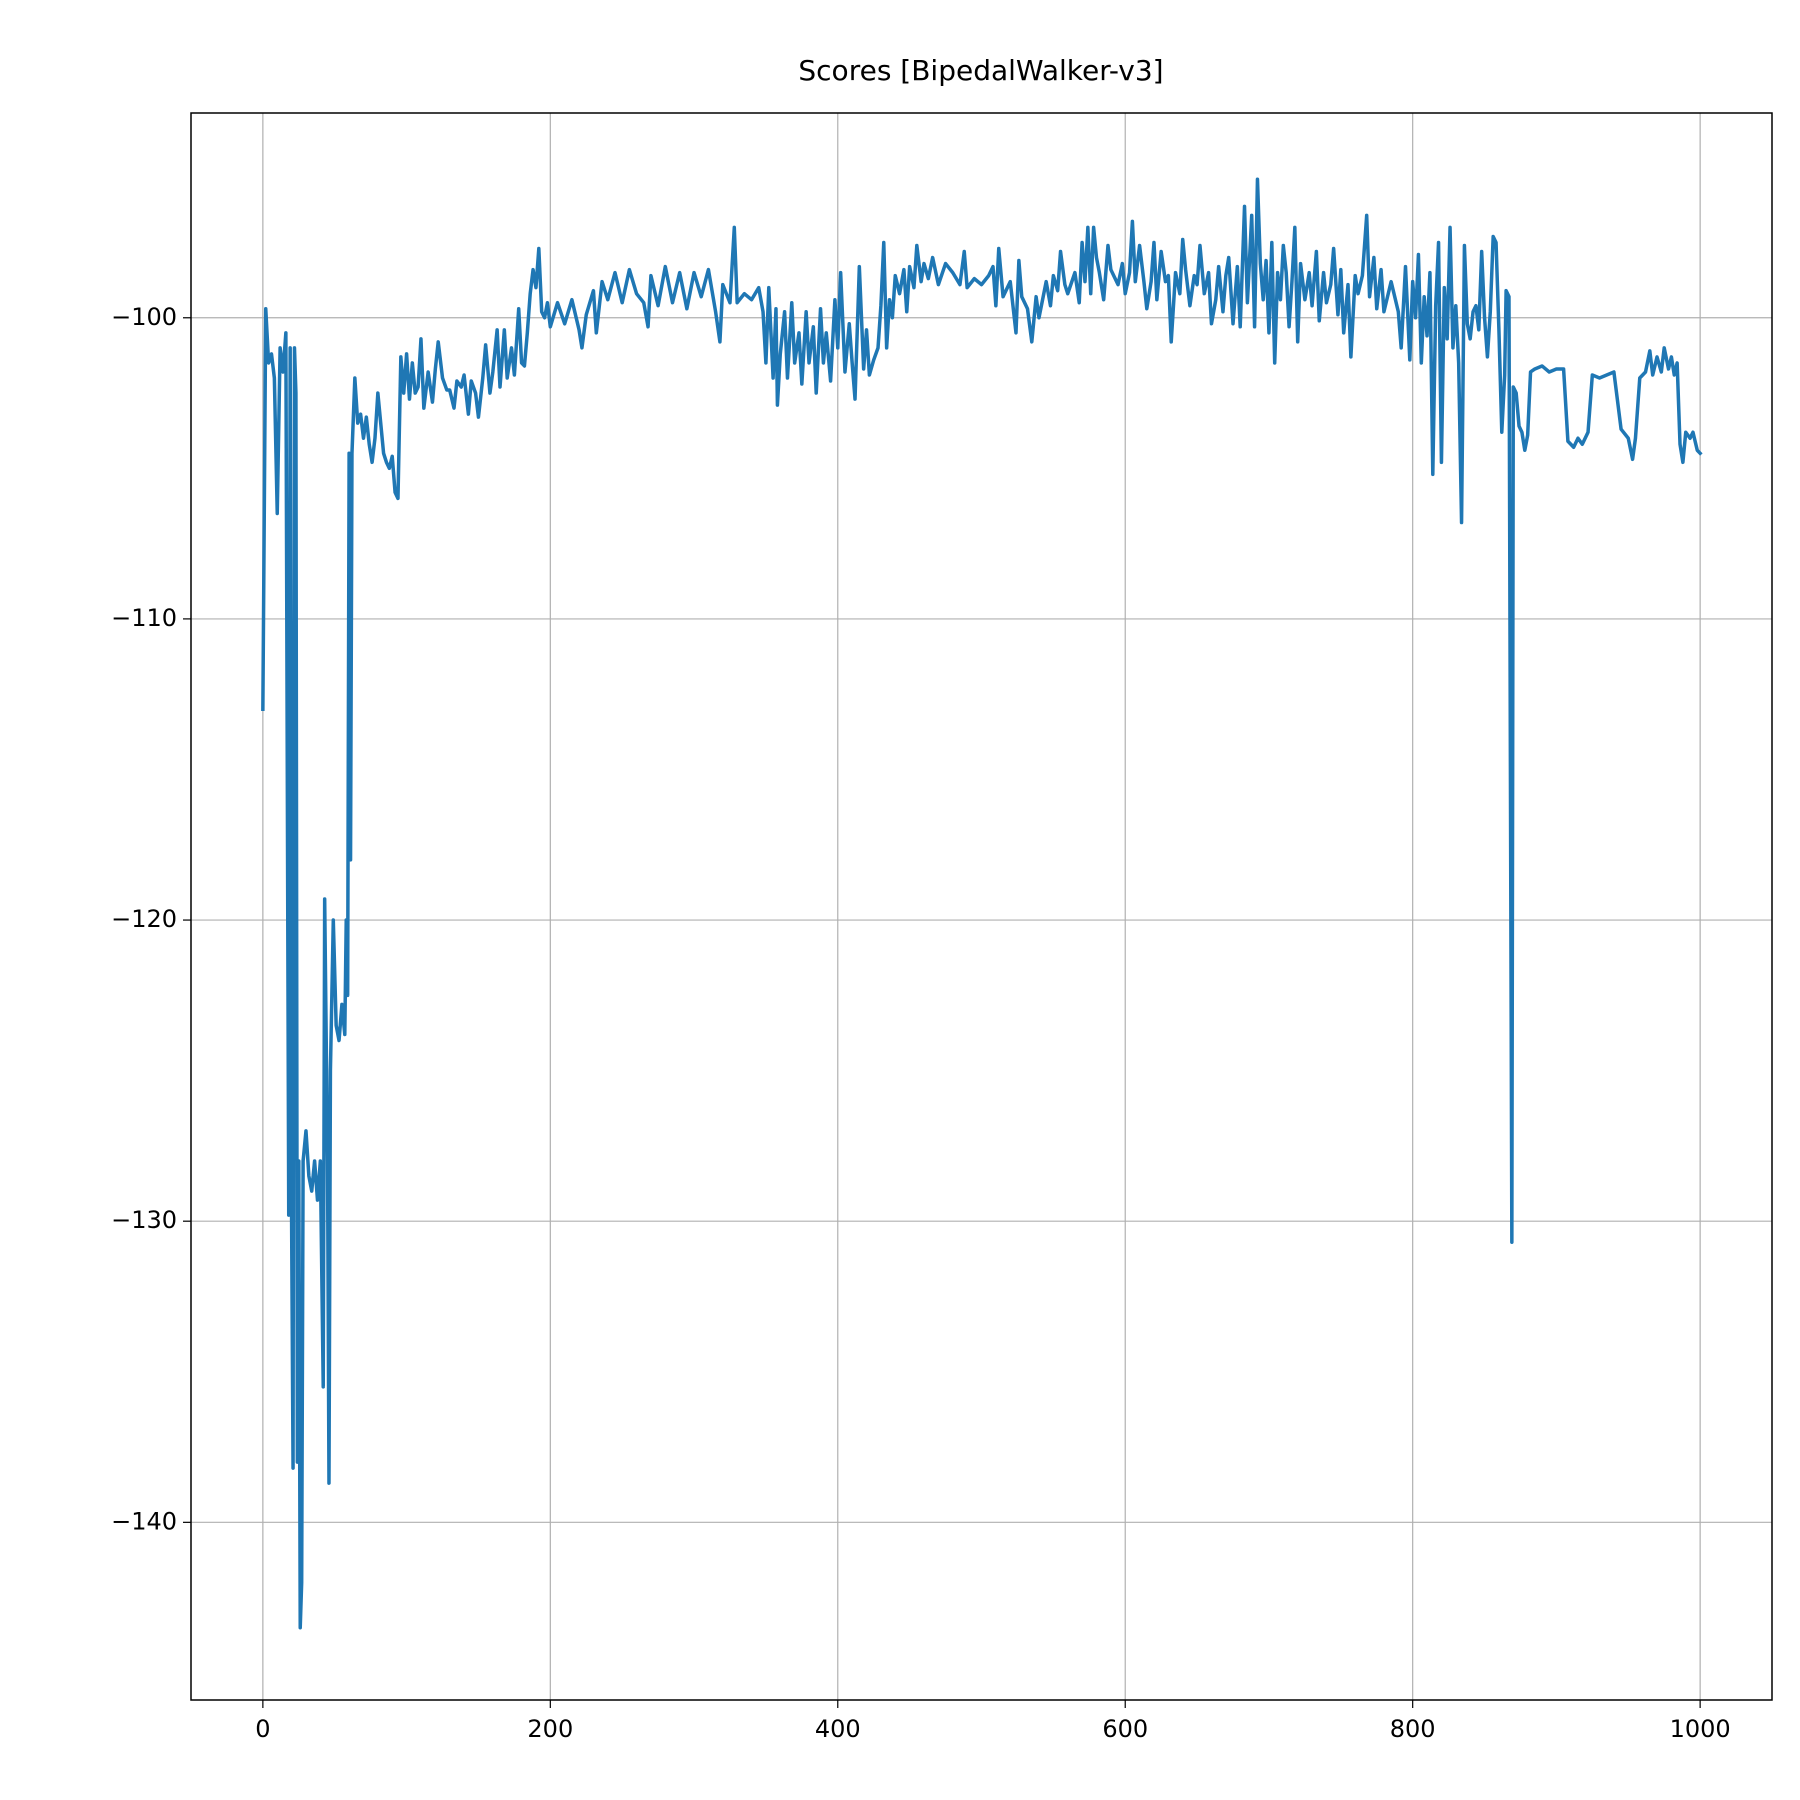 The height and width of the screenshot is (1800, 1800). I want to click on x-tick-label: 200, so click(550, 1729).